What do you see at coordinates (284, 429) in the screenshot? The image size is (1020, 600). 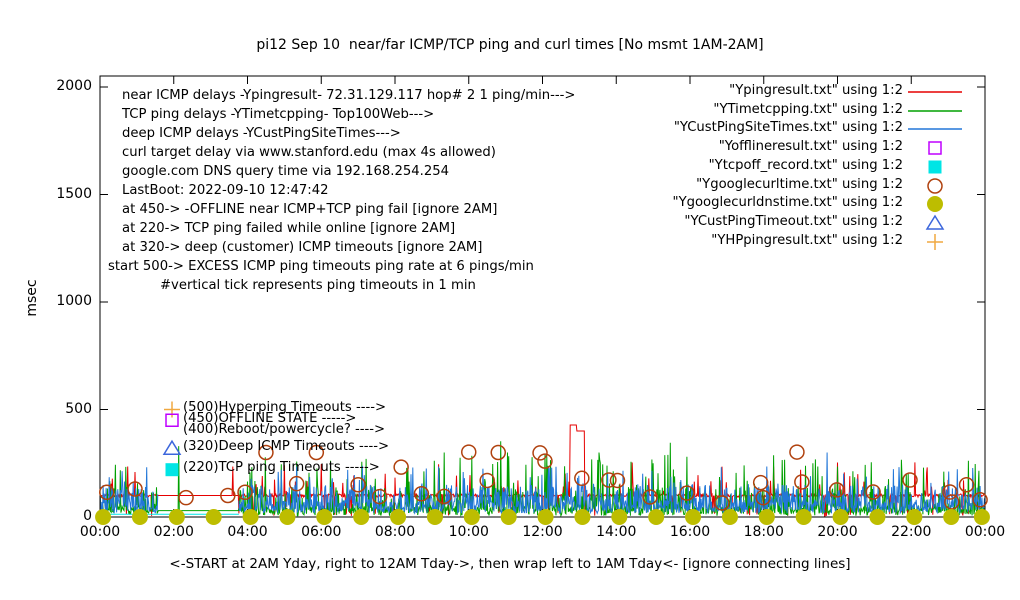 I see `annotation-label: (400)Reboot/powercycle? ---->` at bounding box center [284, 429].